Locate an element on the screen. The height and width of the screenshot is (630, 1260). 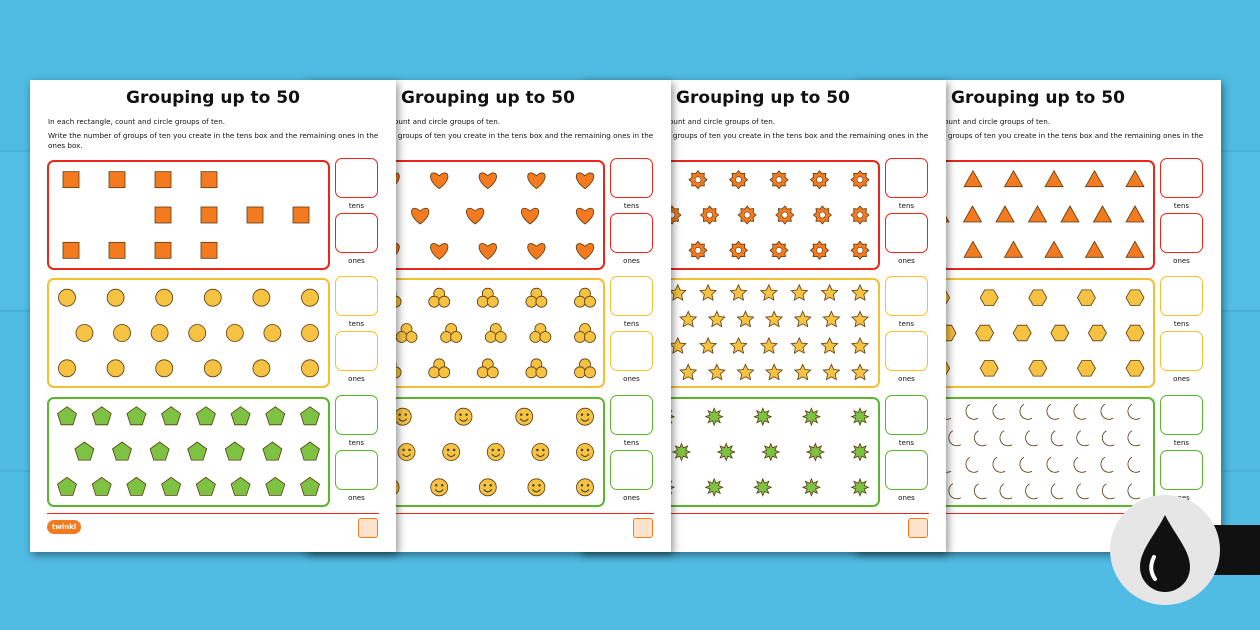
footer-badge-icon is located at coordinates (918, 528).